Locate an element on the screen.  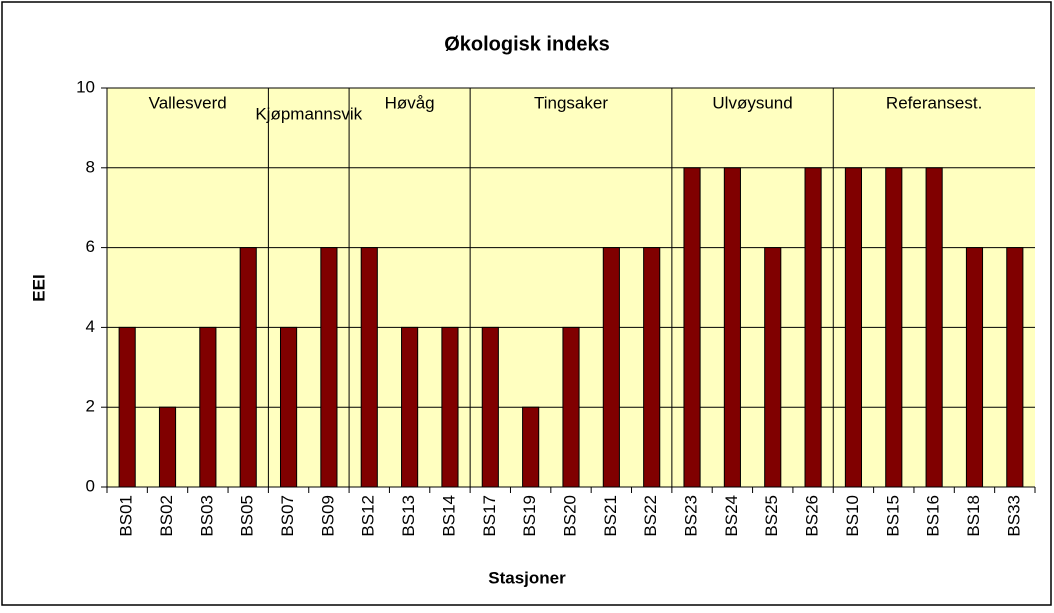
x-tick-label: BS09 is located at coordinates (327, 516).